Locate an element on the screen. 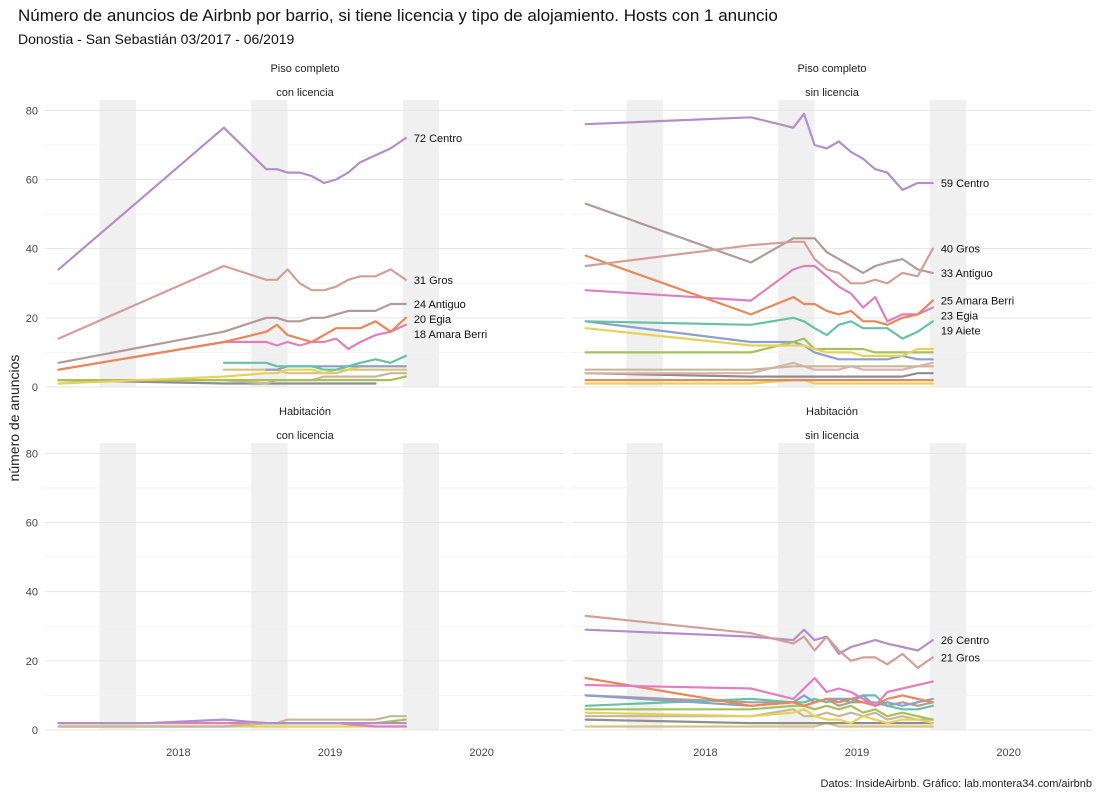 The image size is (1100, 800). series-end-label: 25 Amara Berri is located at coordinates (977, 302).